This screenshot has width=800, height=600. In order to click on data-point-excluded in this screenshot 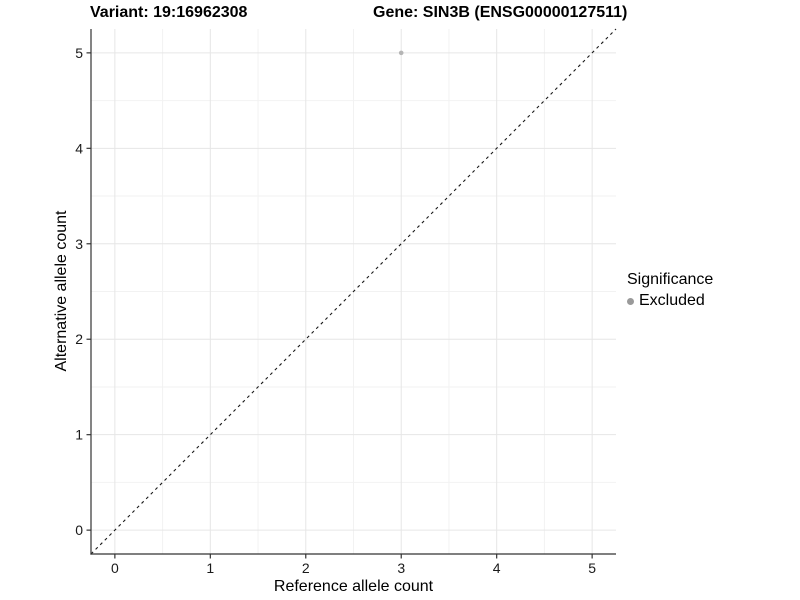, I will do `click(401, 53)`.